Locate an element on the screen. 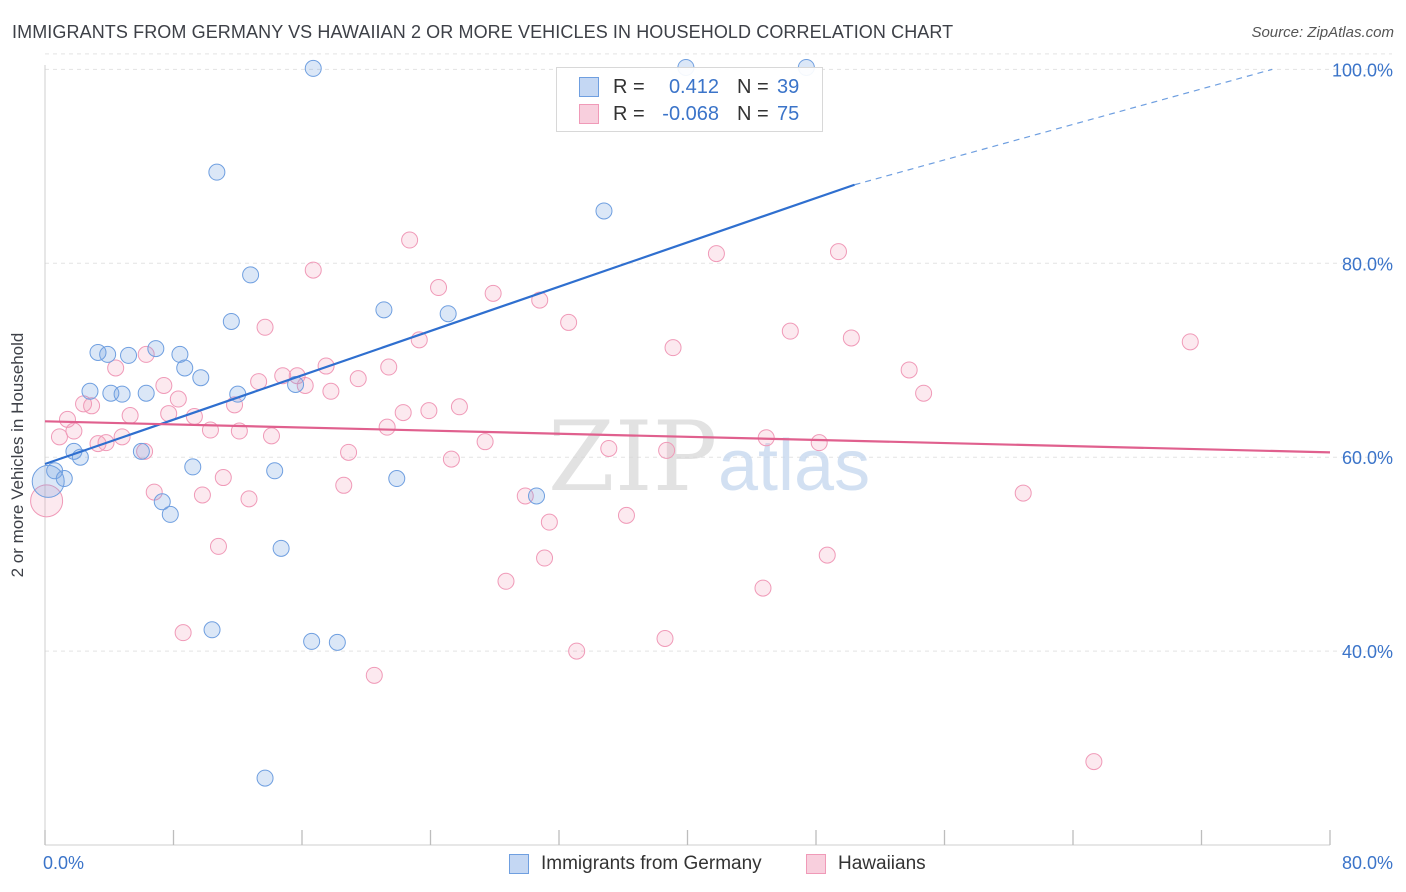 The width and height of the screenshot is (1406, 892). watermark-zip: ZIP is located at coordinates (632, 457).